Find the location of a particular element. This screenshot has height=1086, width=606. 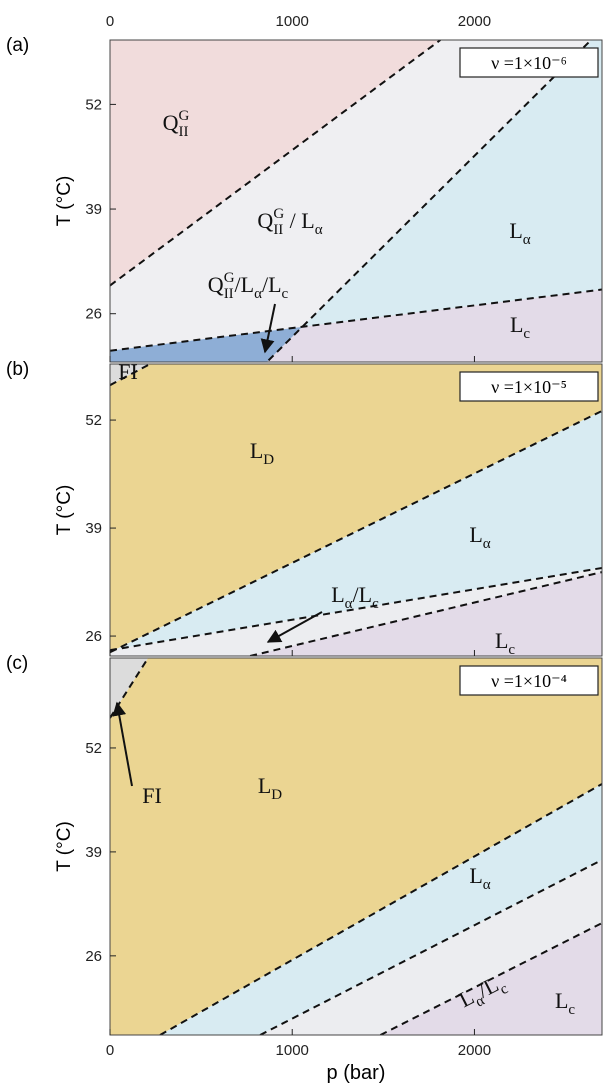

region-label: QIIG is located at coordinates (176, 124).